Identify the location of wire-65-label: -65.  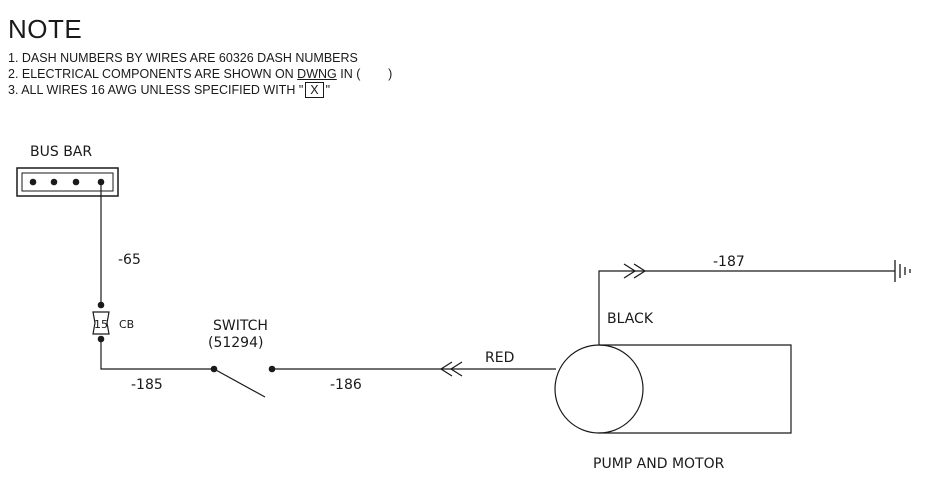
(129, 260).